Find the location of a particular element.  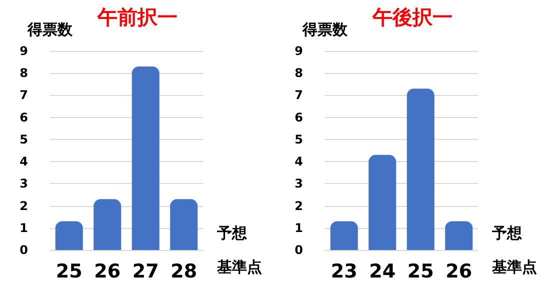

x-tick-label: 27 is located at coordinates (145, 271).